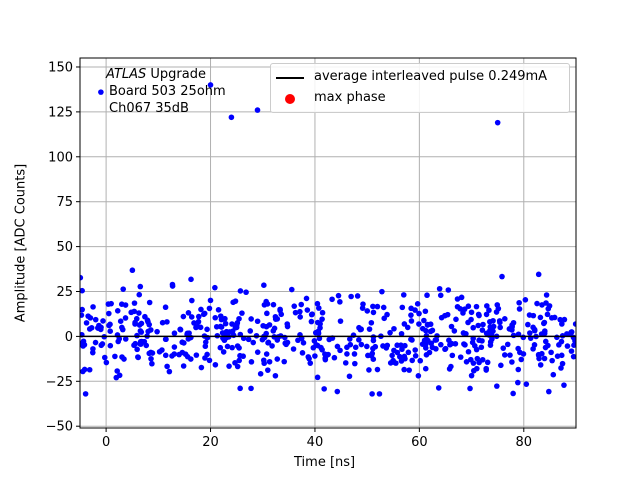 Image resolution: width=640 pixels, height=480 pixels. Describe the element at coordinates (64, 202) in the screenshot. I see `y-tick-label: 75` at that location.